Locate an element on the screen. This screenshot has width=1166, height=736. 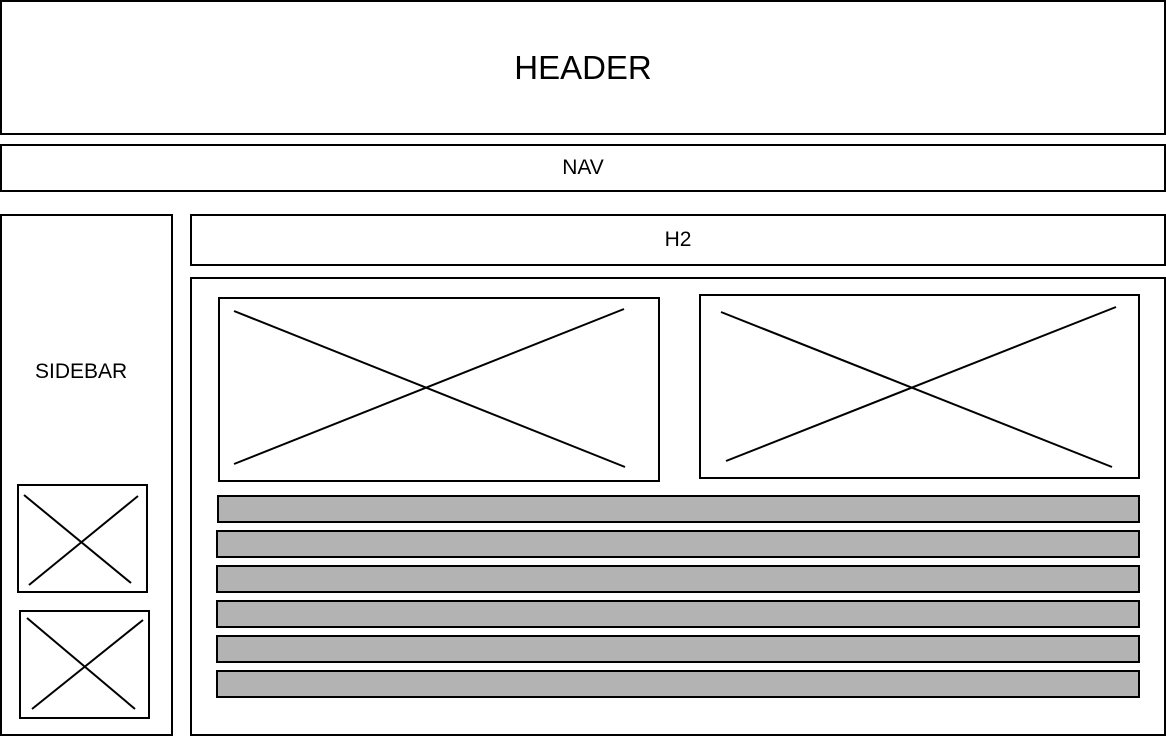
header-label: HEADER is located at coordinates (583, 67).